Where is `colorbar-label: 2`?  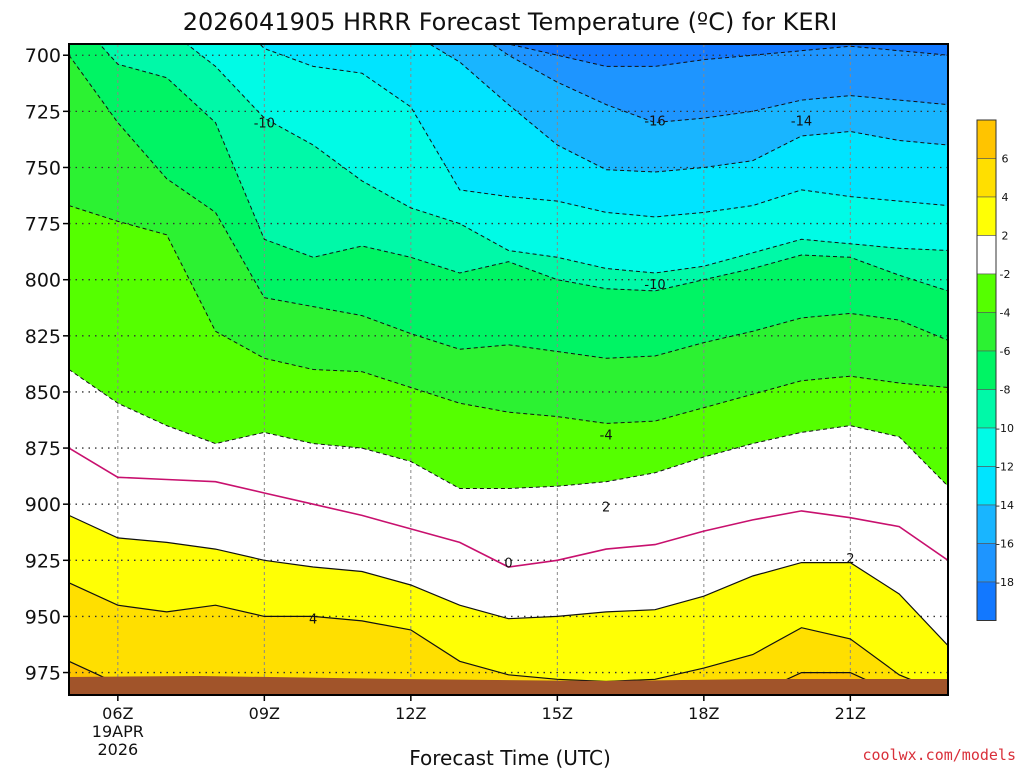 colorbar-label: 2 is located at coordinates (1005, 236).